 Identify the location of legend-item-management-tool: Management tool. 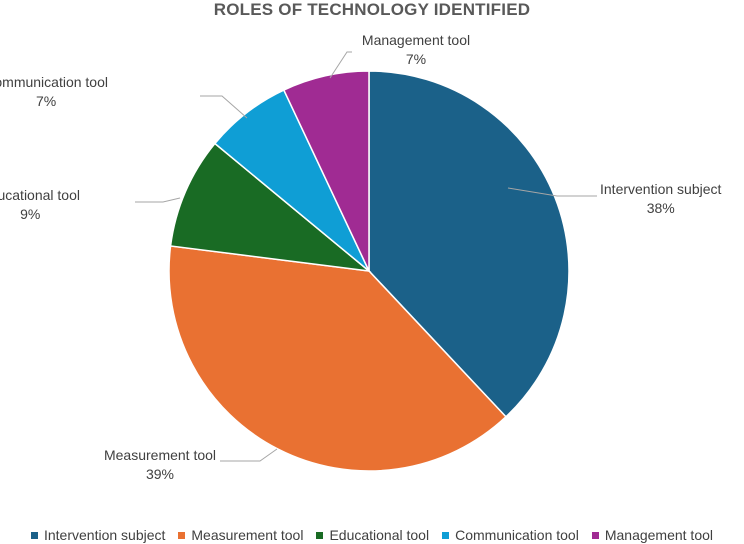
(652, 535).